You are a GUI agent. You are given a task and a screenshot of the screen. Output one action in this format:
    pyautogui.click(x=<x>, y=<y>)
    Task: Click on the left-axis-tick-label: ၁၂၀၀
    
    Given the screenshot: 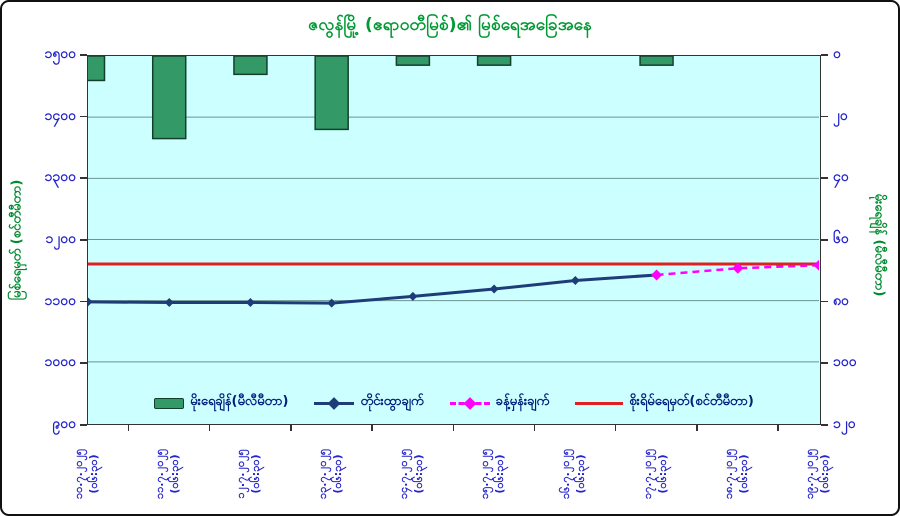 What is the action you would take?
    pyautogui.click(x=60, y=239)
    